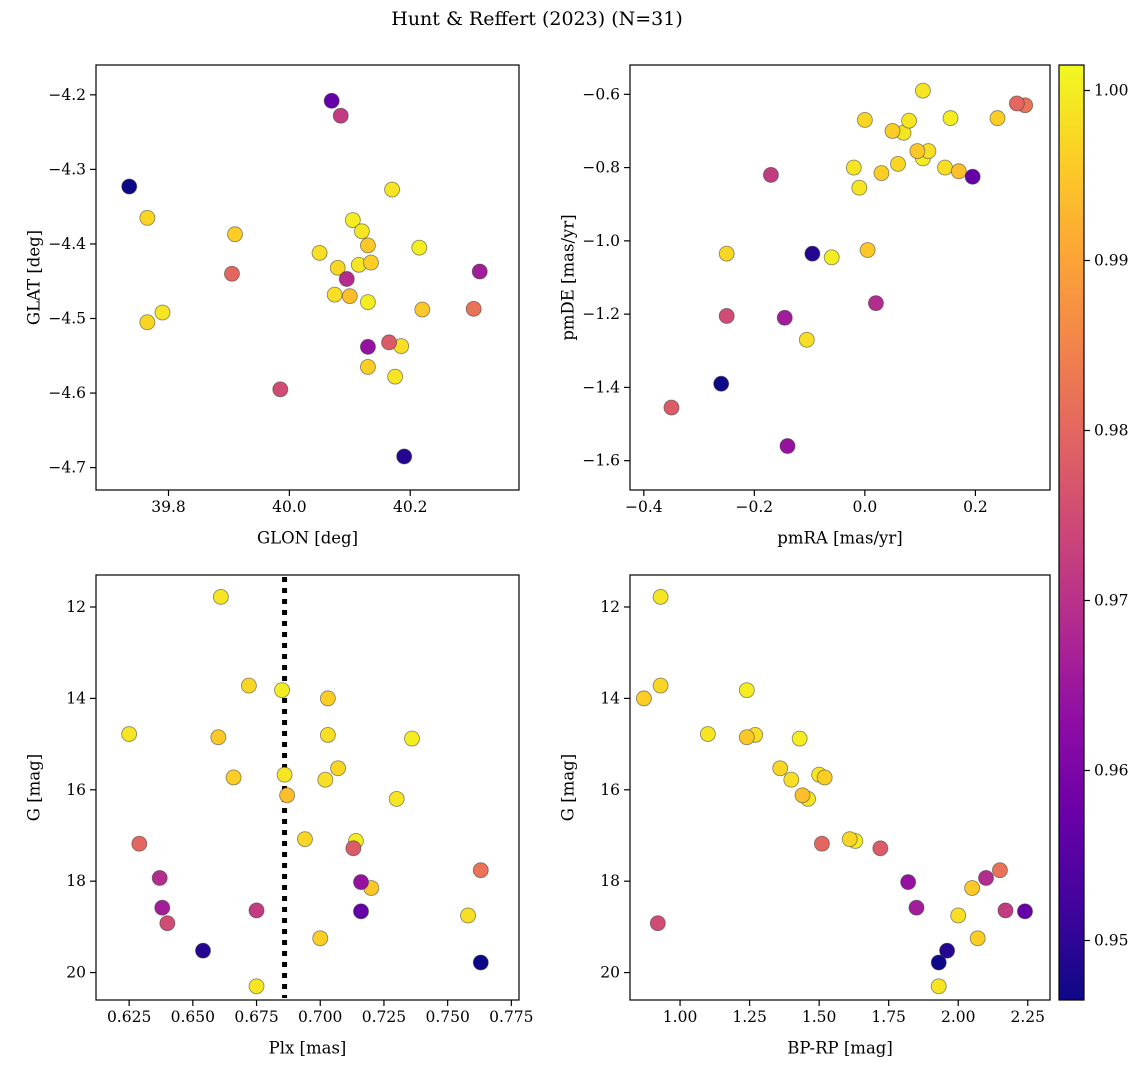  Describe the element at coordinates (1111, 91) in the screenshot. I see `colorbar-tick-label: 1.00` at that location.